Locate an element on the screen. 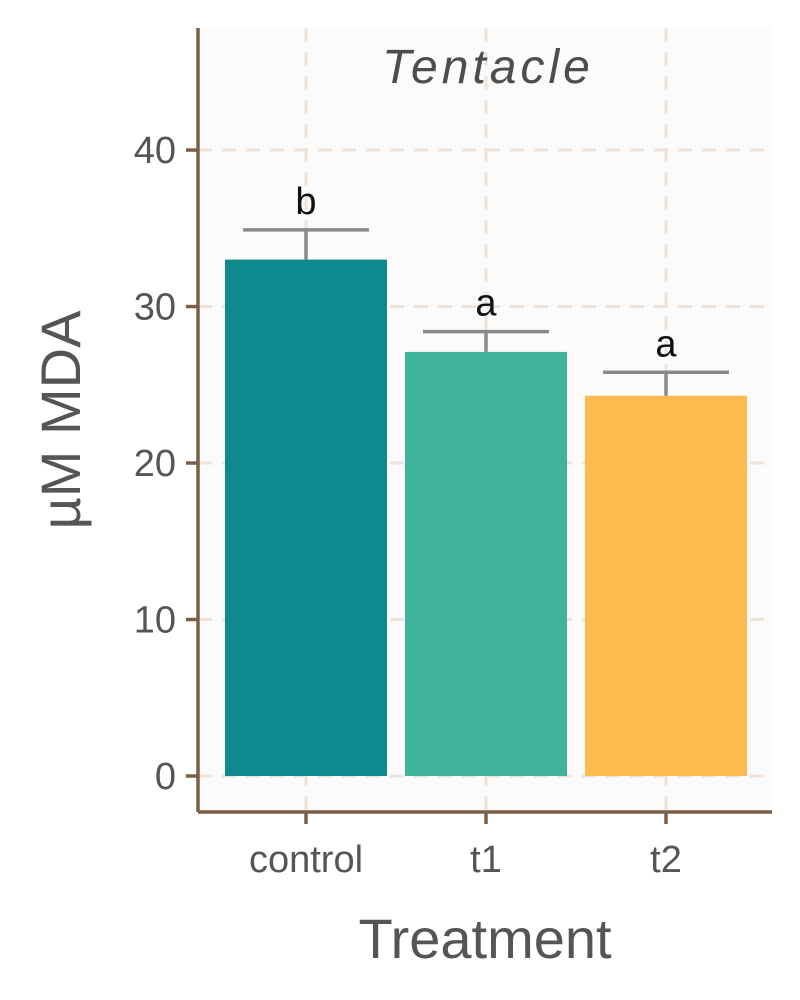 This screenshot has width=800, height=1000. error-bar-control is located at coordinates (306, 244).